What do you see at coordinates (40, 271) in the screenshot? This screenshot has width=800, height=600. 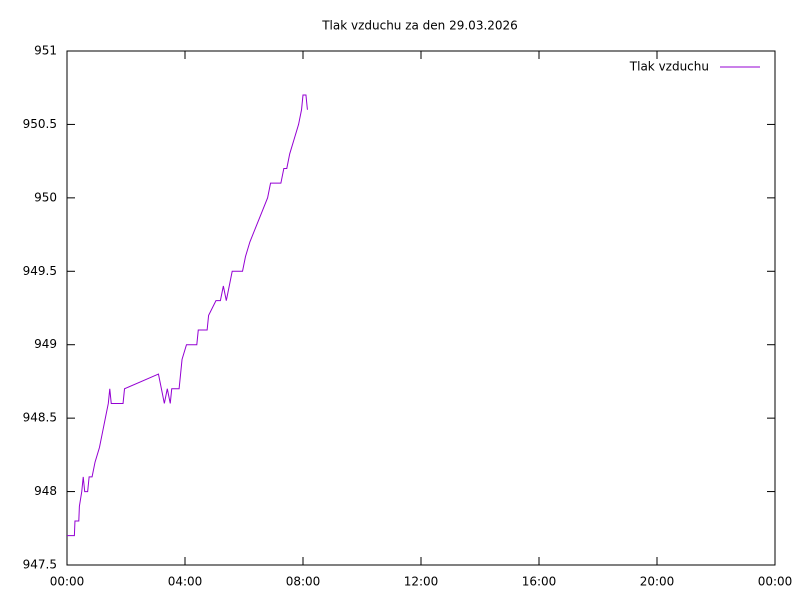 I see `y-tick-label: 949.5` at bounding box center [40, 271].